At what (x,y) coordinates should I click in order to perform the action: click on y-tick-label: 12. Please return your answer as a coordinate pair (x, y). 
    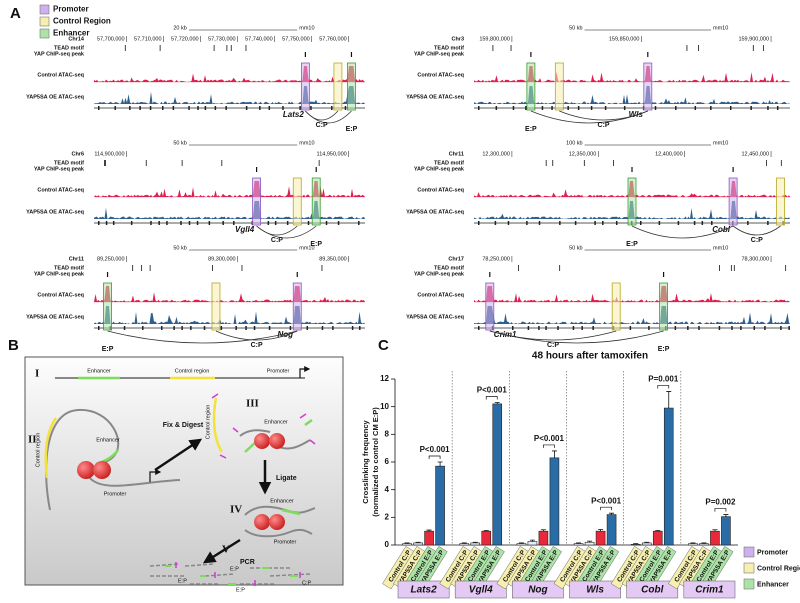
    Looking at the image, I should click on (384, 378).